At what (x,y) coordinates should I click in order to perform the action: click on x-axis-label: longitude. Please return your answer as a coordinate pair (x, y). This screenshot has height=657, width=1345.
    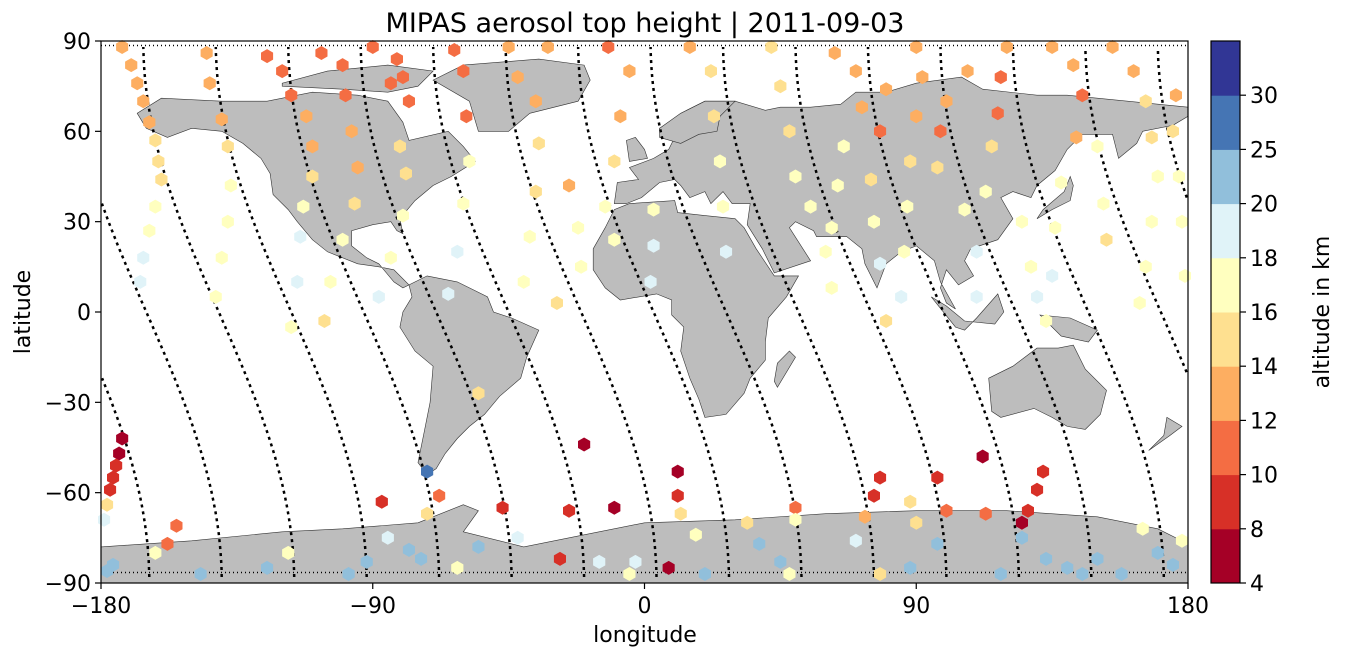
    Looking at the image, I should click on (645, 635).